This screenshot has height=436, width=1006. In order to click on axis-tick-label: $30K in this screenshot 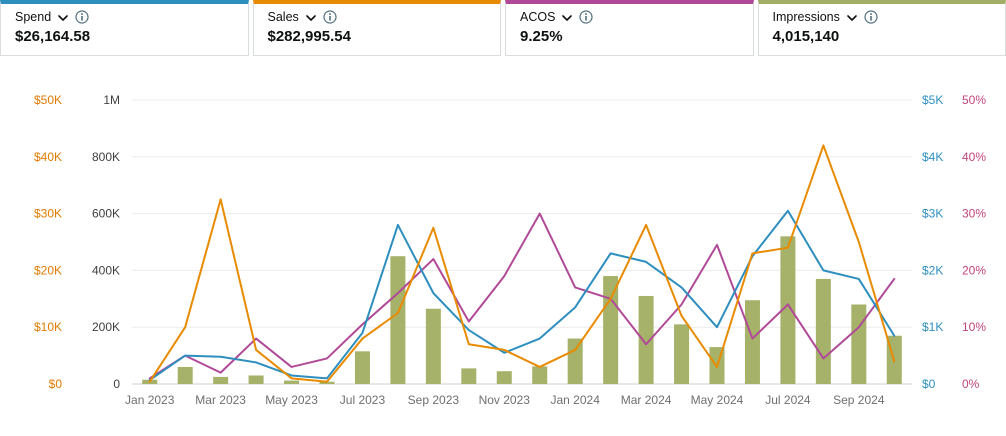, I will do `click(48, 214)`.